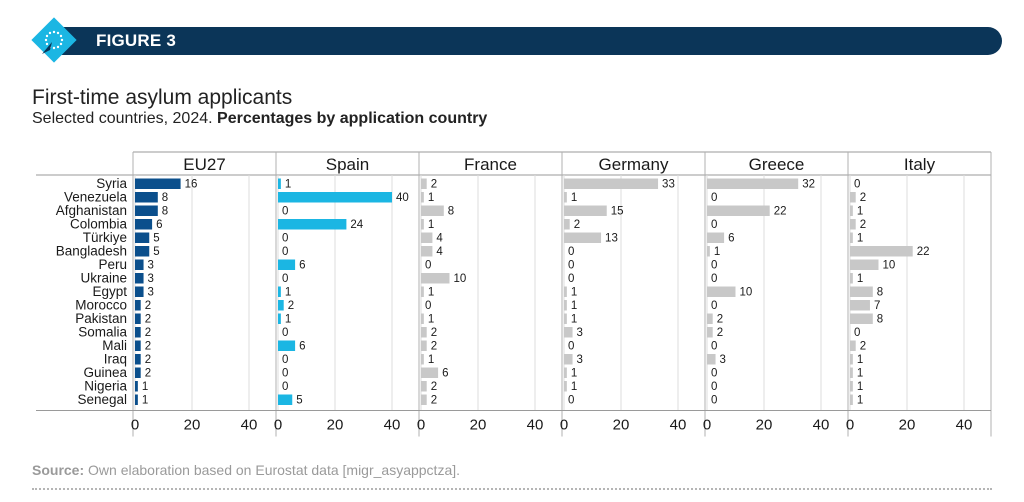  Describe the element at coordinates (54, 40) in the screenshot. I see `eu-stars-logo-icon` at that location.